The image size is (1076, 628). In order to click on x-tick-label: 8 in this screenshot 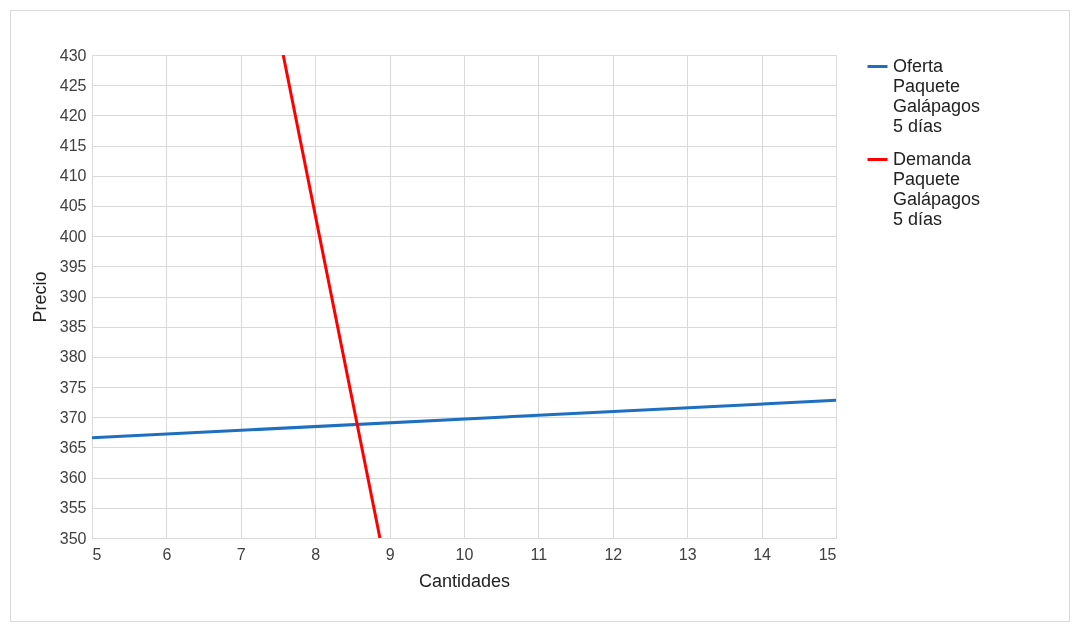, I will do `click(316, 554)`.